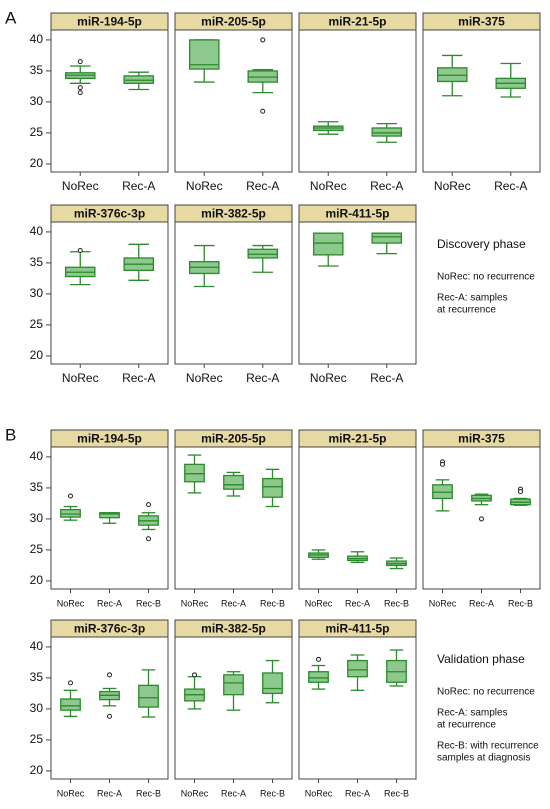 The image size is (550, 809). I want to click on panel-label: A, so click(11, 17).